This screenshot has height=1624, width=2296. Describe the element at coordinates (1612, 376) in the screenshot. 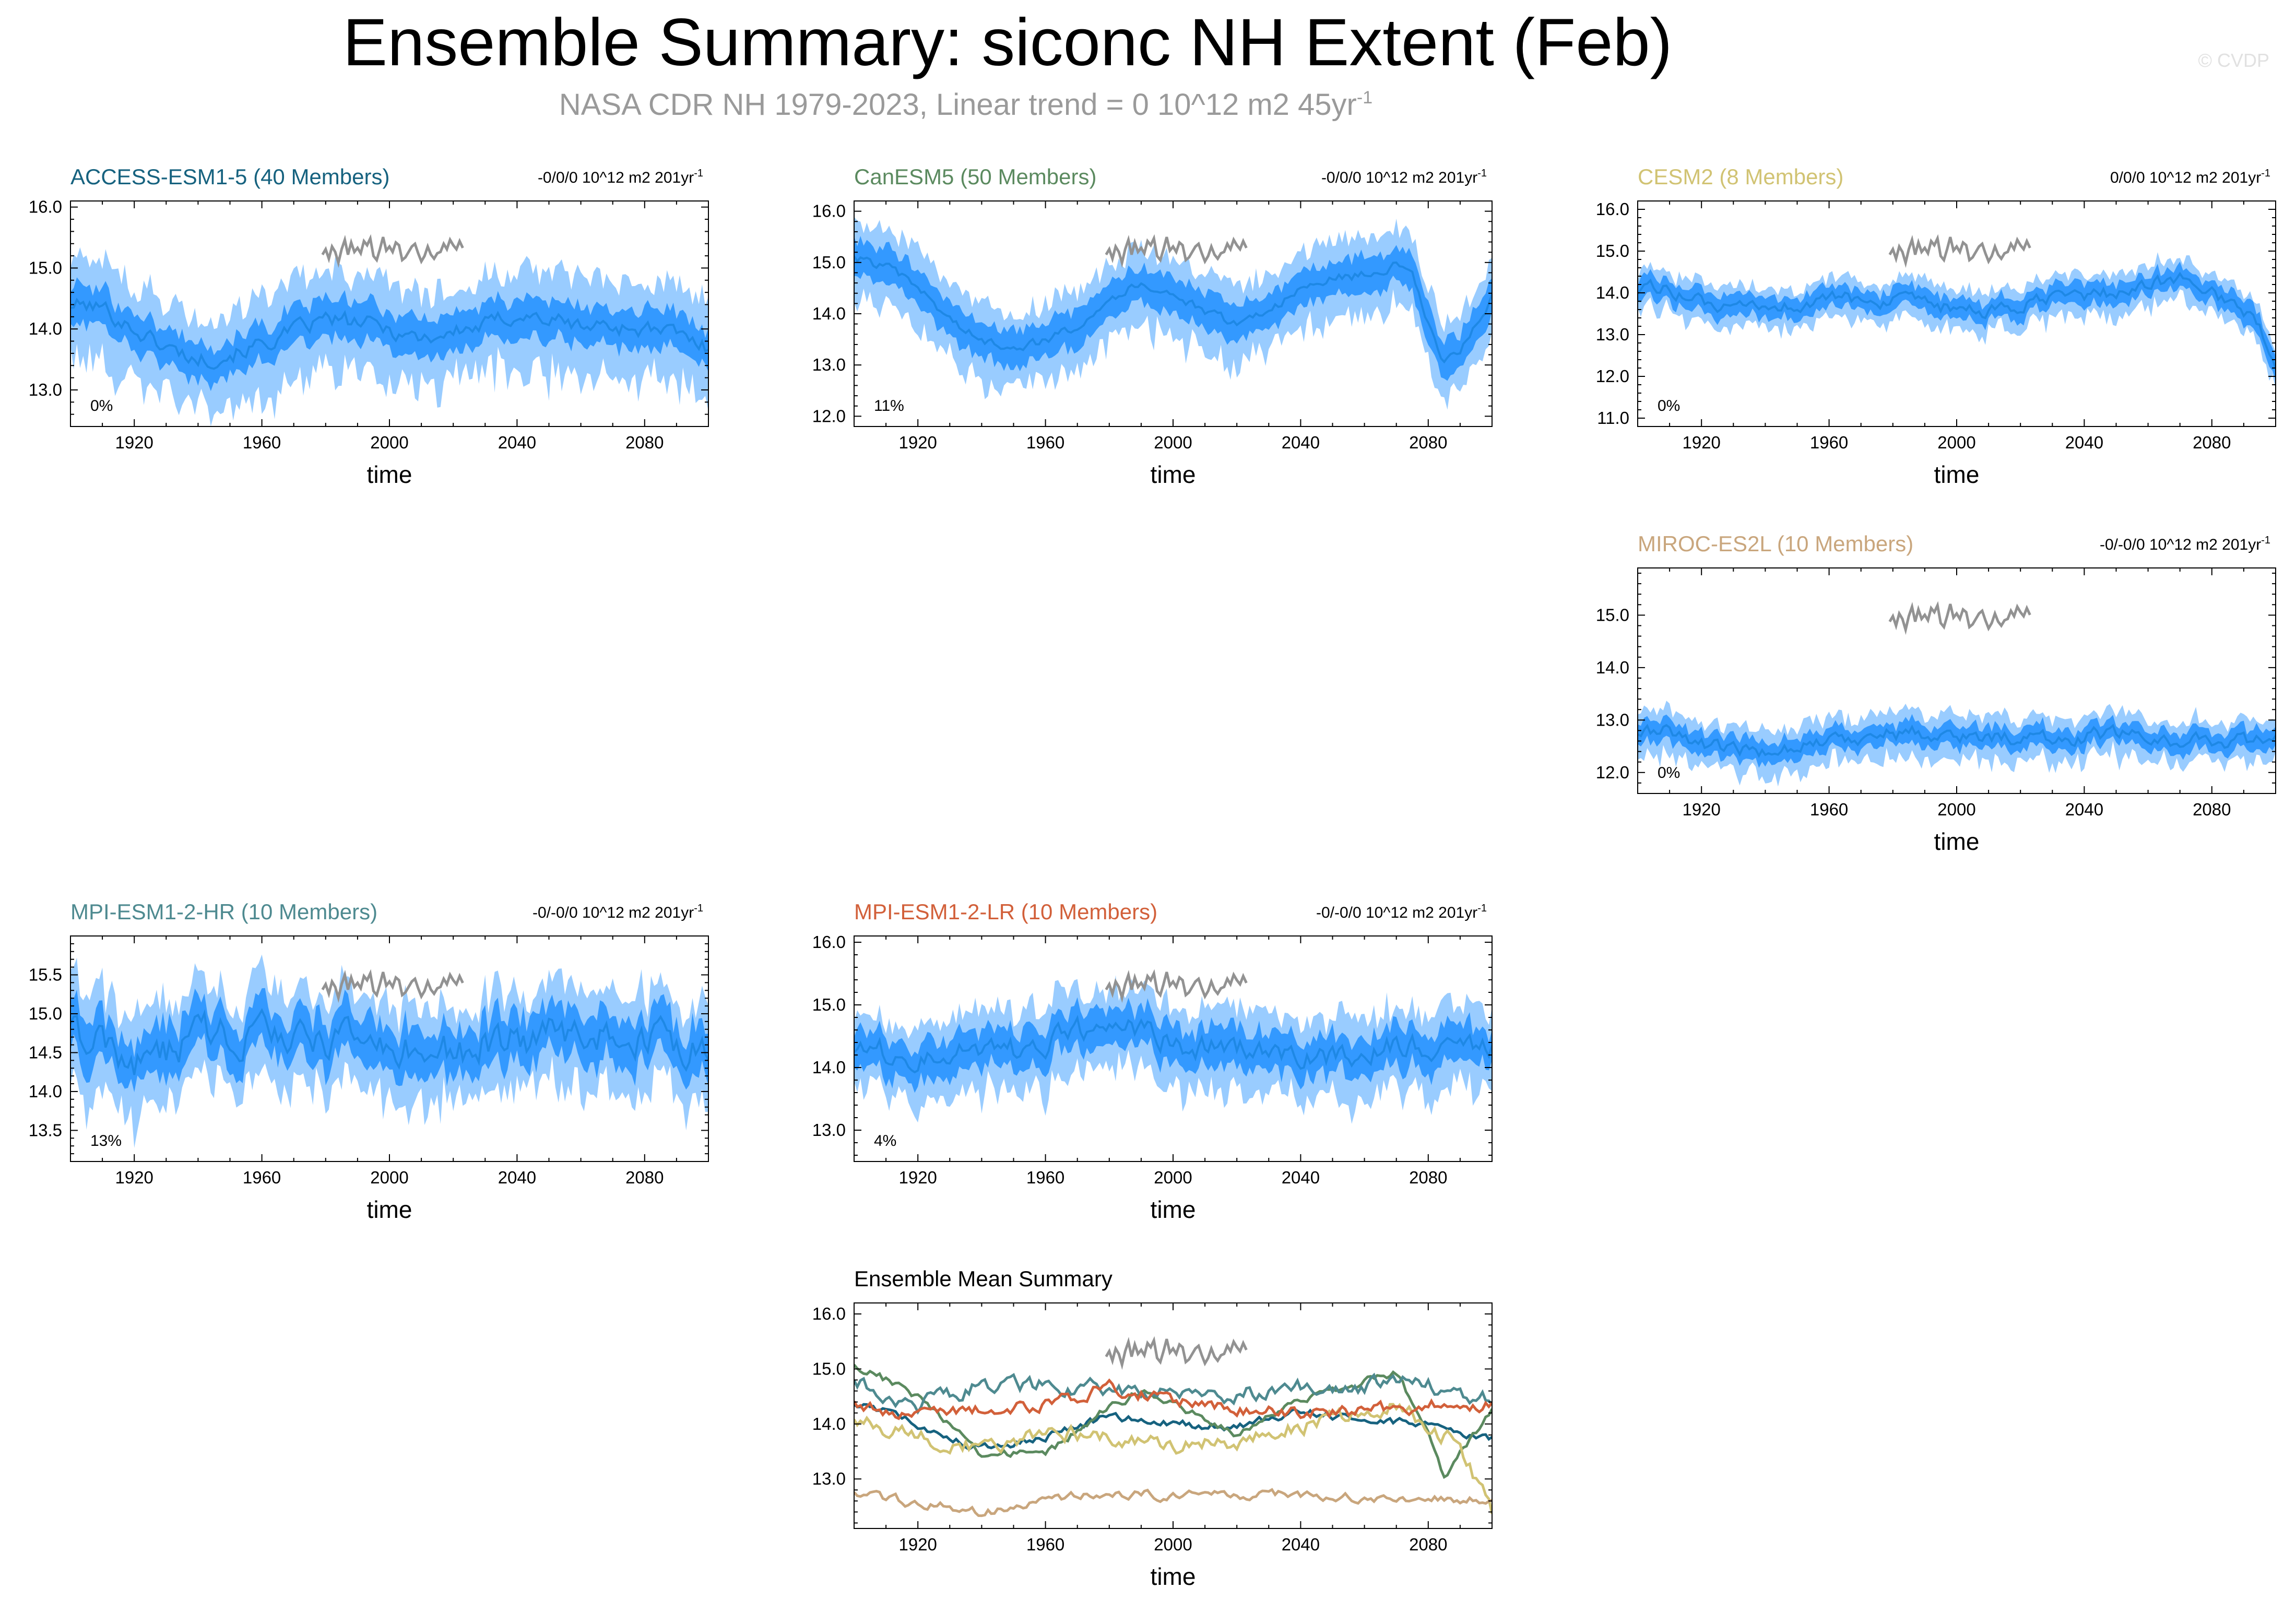

I see `y-tick-label: 12.0` at that location.